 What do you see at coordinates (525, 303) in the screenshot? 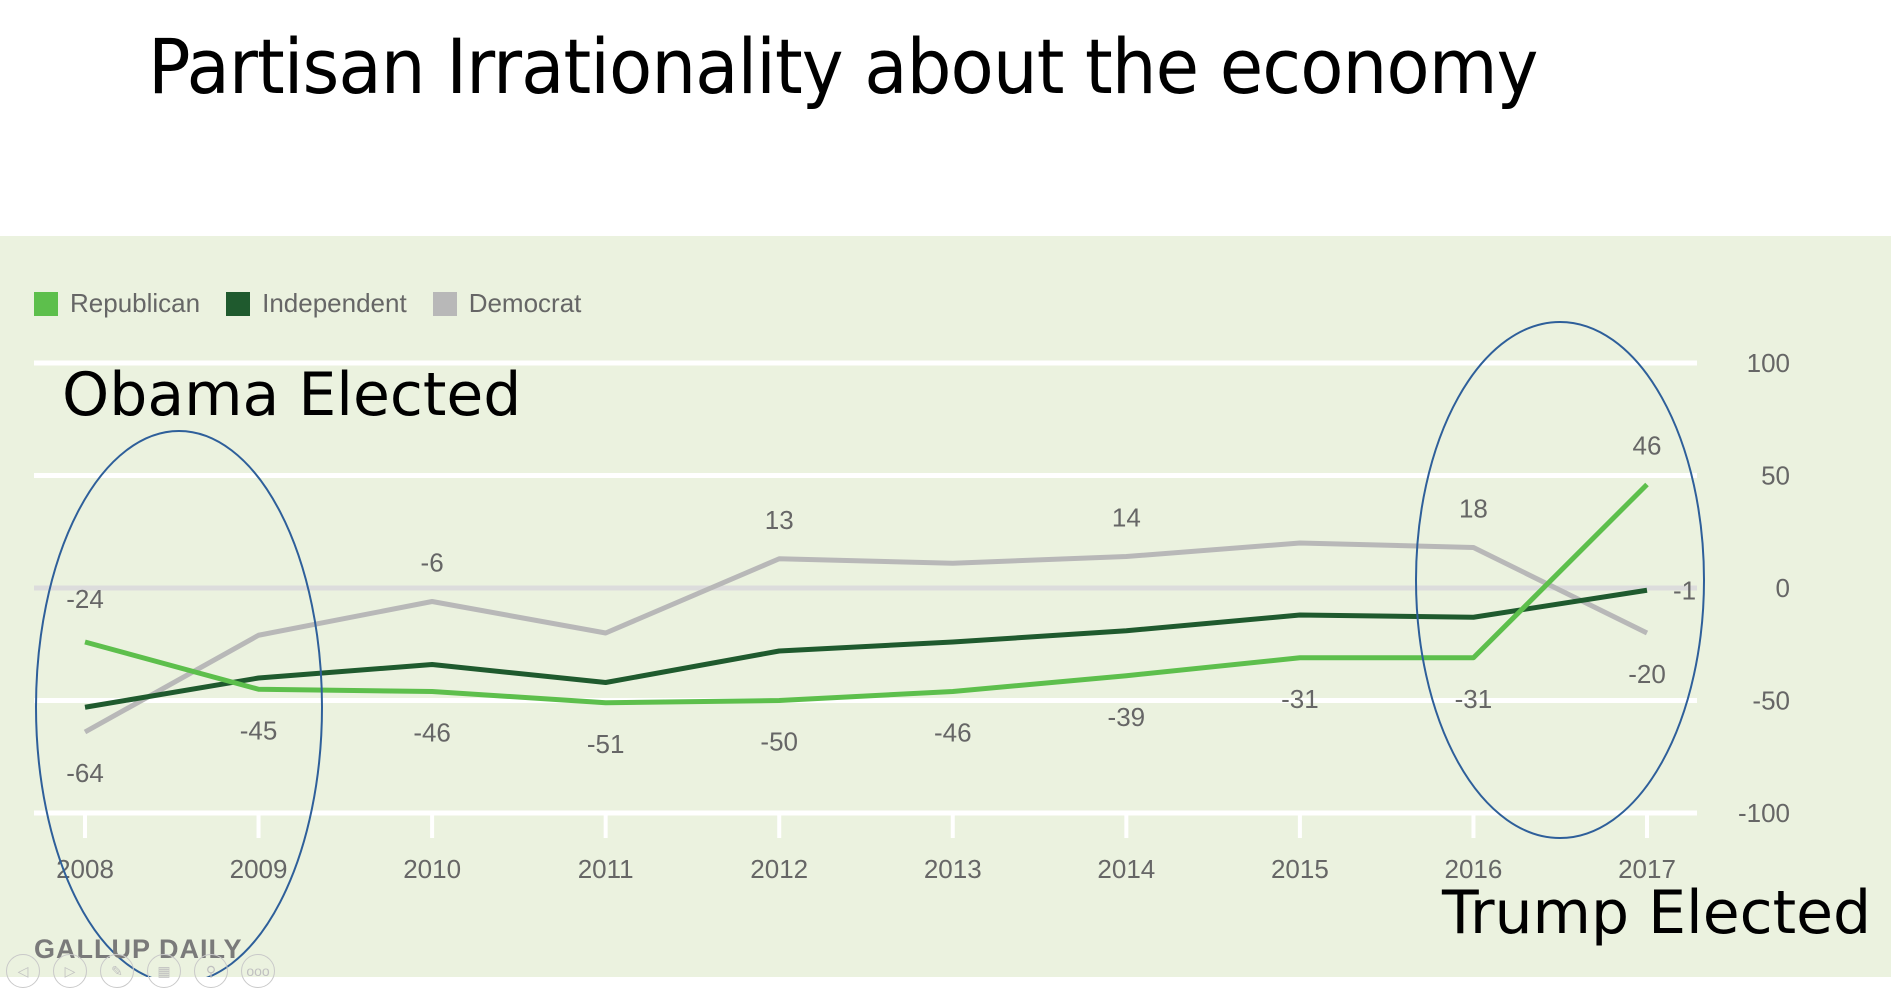
I see `legend-label-democrat: Democrat` at bounding box center [525, 303].